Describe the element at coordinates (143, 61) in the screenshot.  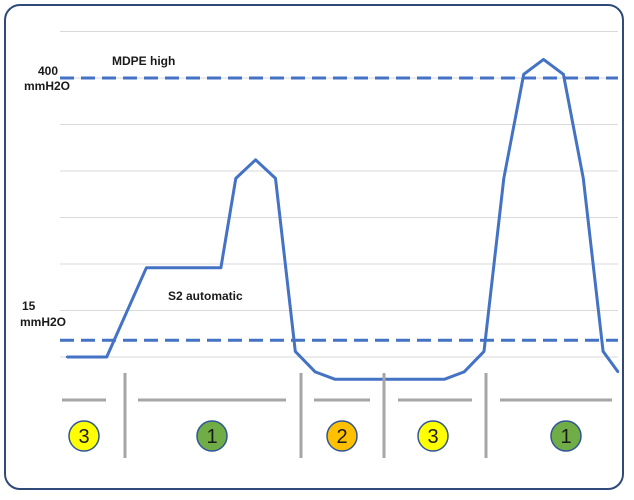
I see `threshold-label-0: MDPE high` at that location.